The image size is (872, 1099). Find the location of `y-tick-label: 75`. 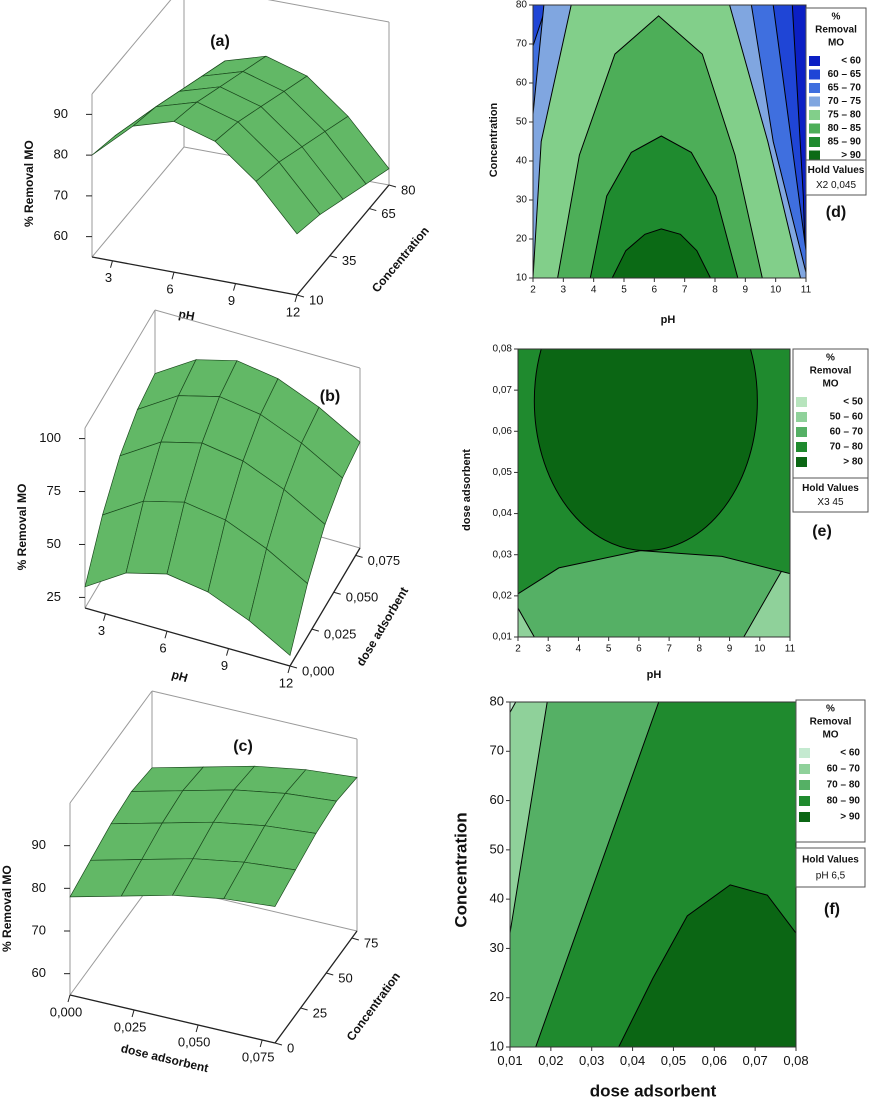

y-tick-label: 75 is located at coordinates (371, 942).